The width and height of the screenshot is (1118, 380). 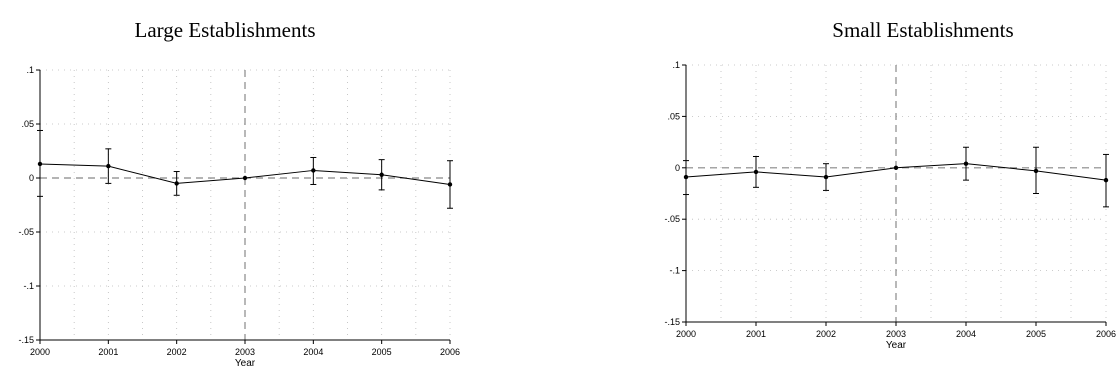 What do you see at coordinates (923, 30) in the screenshot?
I see `chart-title-small: Small Establishments` at bounding box center [923, 30].